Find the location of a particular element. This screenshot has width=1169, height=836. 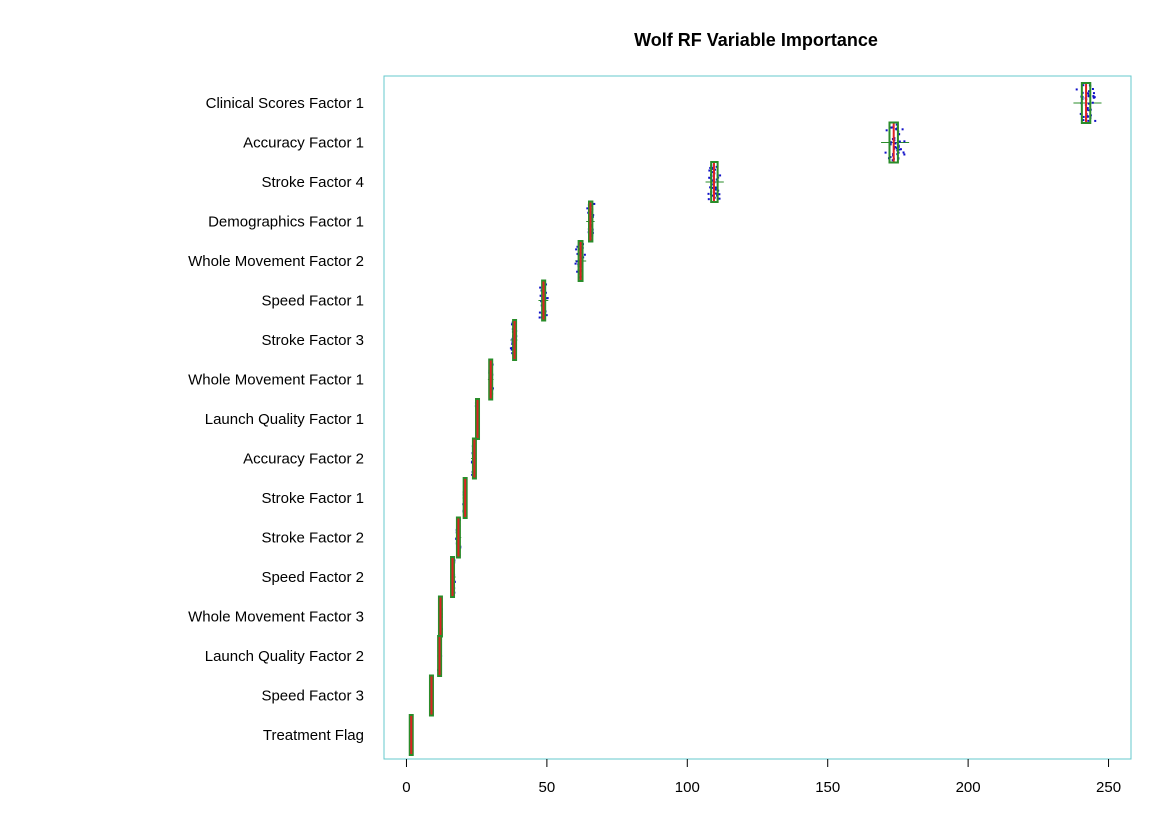

category-label: Whole Movement Factor 1 is located at coordinates (276, 380).